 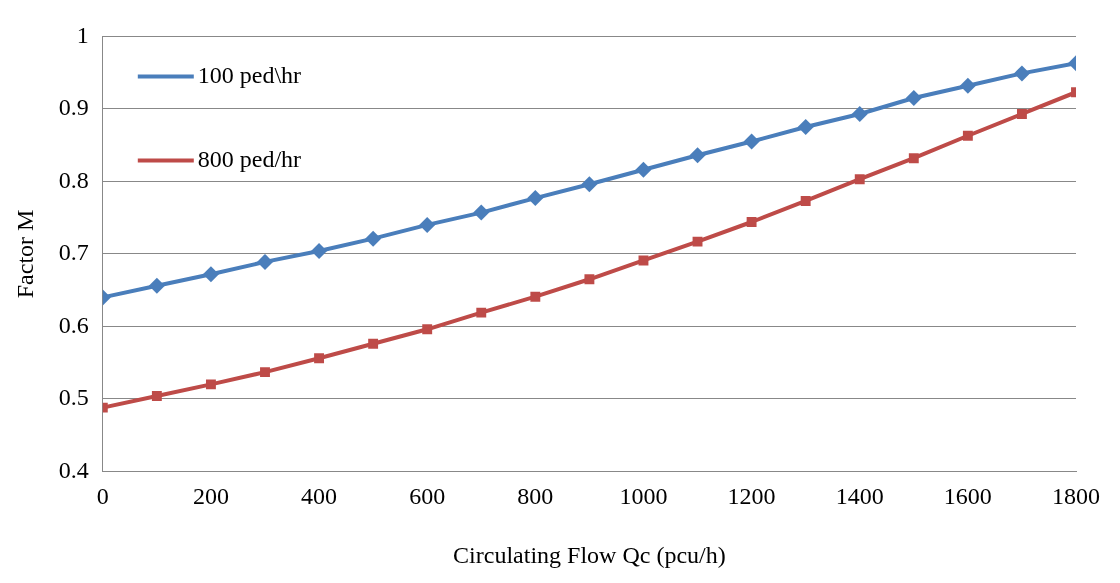 What do you see at coordinates (1076, 496) in the screenshot?
I see `x-tick-label: 1800` at bounding box center [1076, 496].